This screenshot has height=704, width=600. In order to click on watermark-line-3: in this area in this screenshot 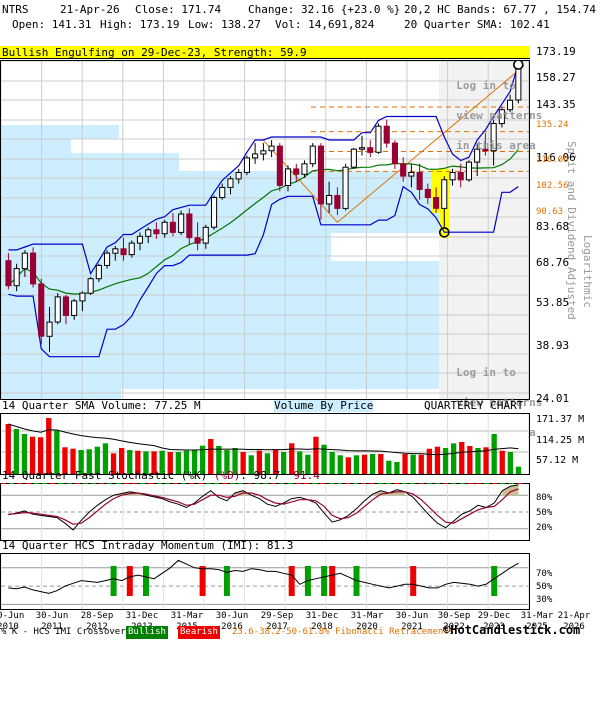, I will do `click(496, 145)`.